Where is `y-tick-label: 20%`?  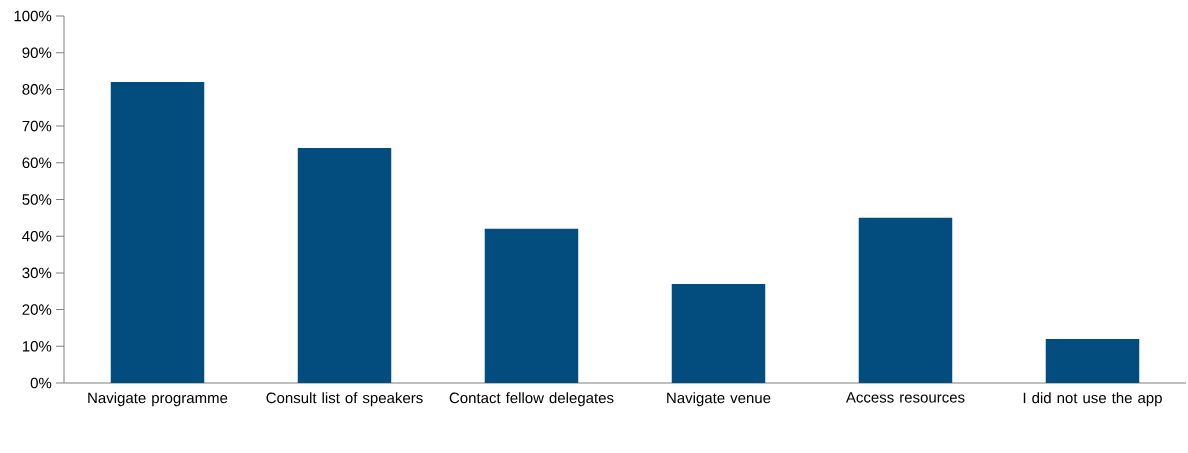
y-tick-label: 20% is located at coordinates (37, 309).